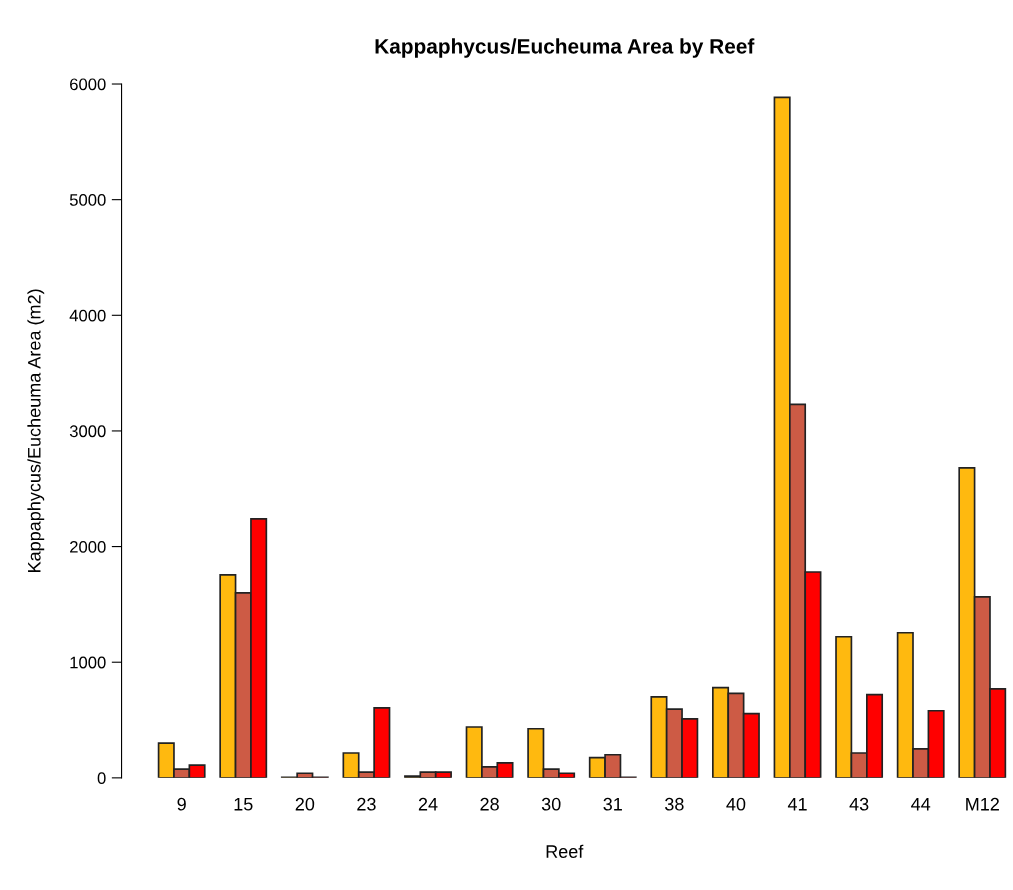 The width and height of the screenshot is (1013, 890). Describe the element at coordinates (736, 804) in the screenshot. I see `x-tick-label: 40` at that location.